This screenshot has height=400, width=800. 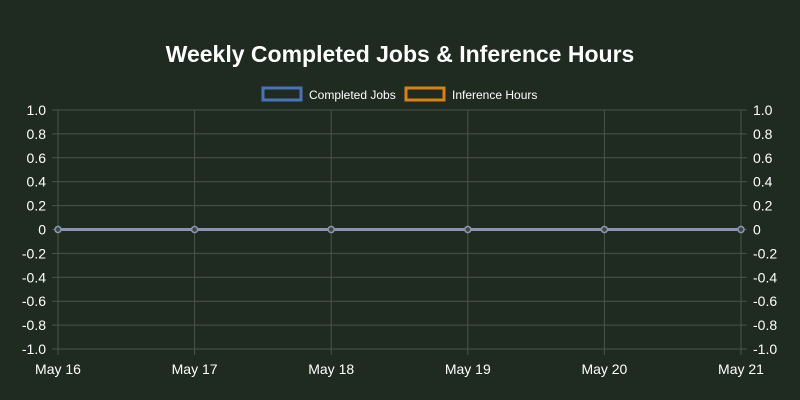 I want to click on y-right-tick-label: -0.2, so click(x=765, y=253).